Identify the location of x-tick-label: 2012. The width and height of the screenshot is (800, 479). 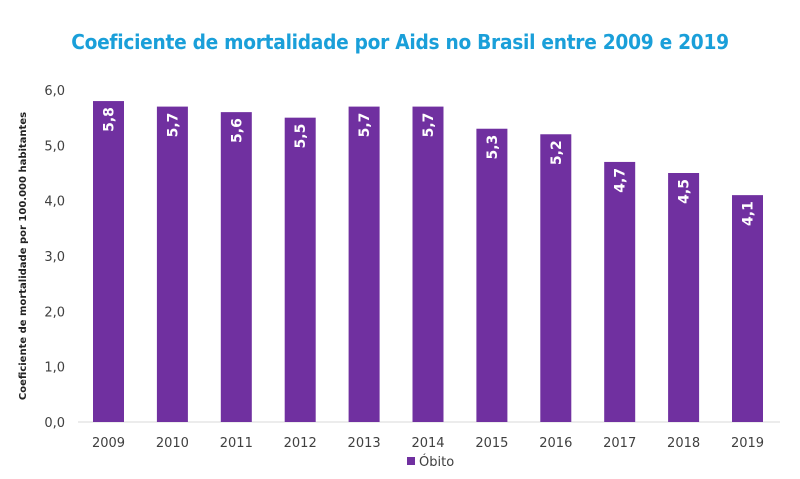
(300, 443).